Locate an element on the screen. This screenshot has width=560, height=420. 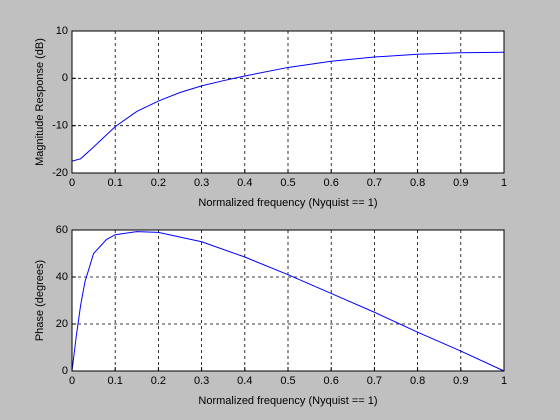
y-tick-label: -20 is located at coordinates (60, 173).